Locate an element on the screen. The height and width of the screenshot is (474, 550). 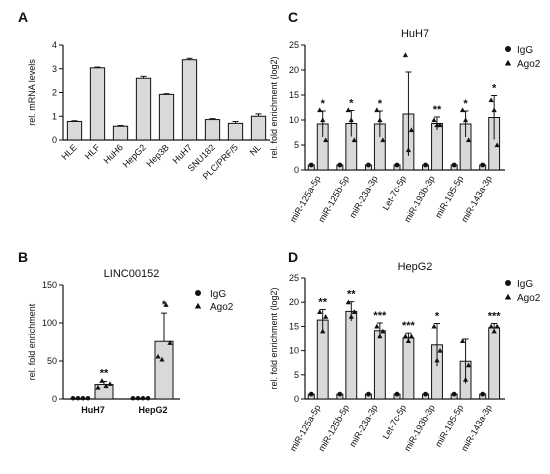
y-tick-label: 100 is located at coordinates (49, 323).